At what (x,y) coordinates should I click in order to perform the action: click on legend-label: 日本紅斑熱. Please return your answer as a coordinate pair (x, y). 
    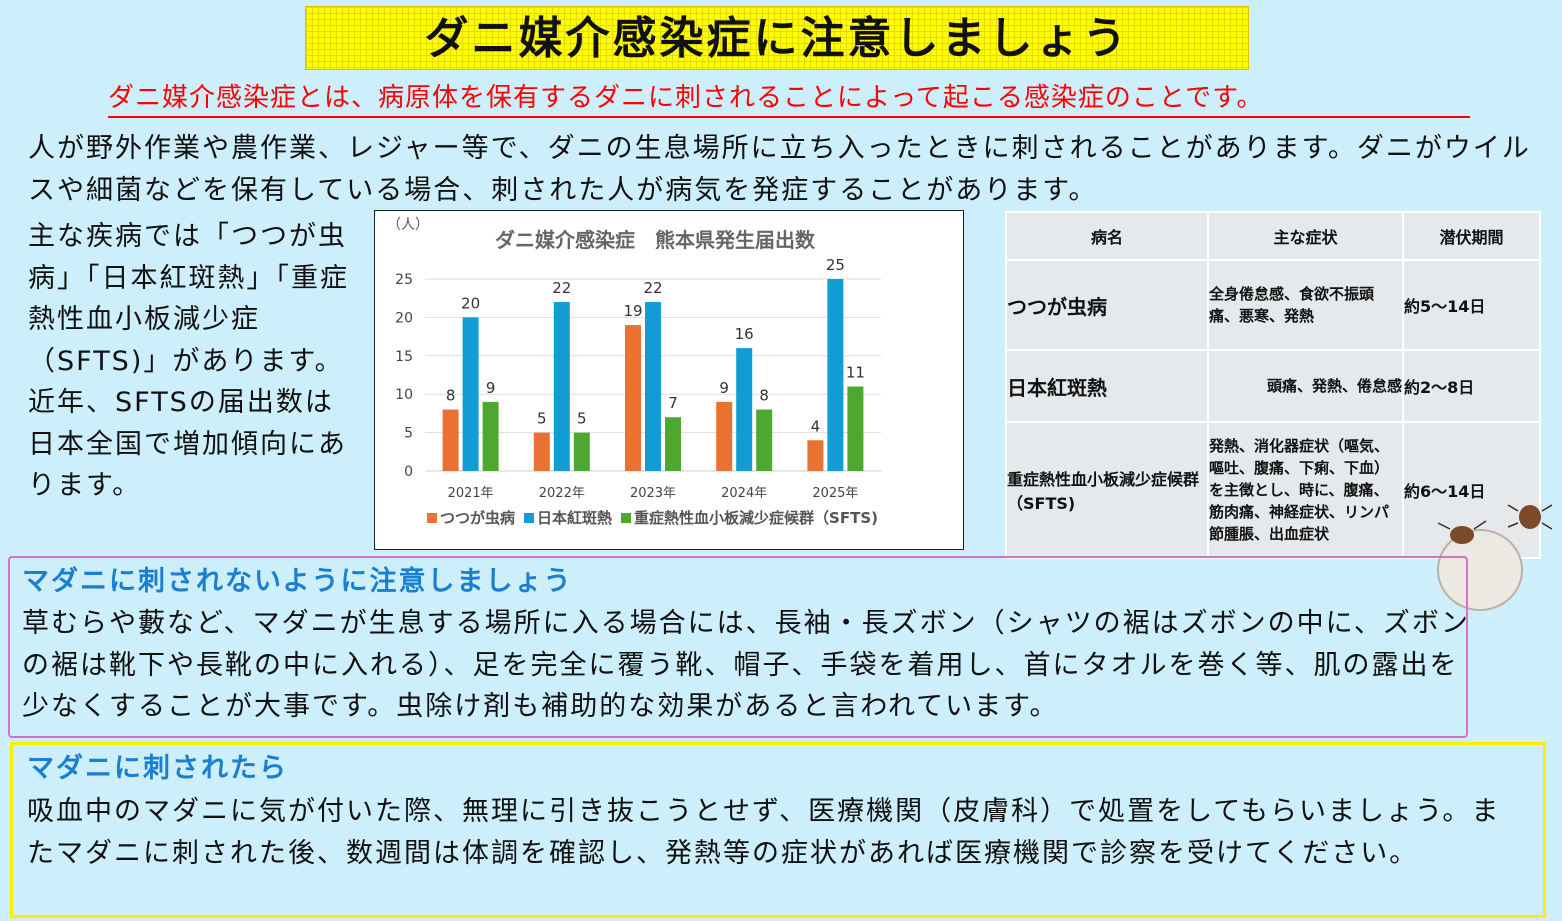
    Looking at the image, I should click on (574, 518).